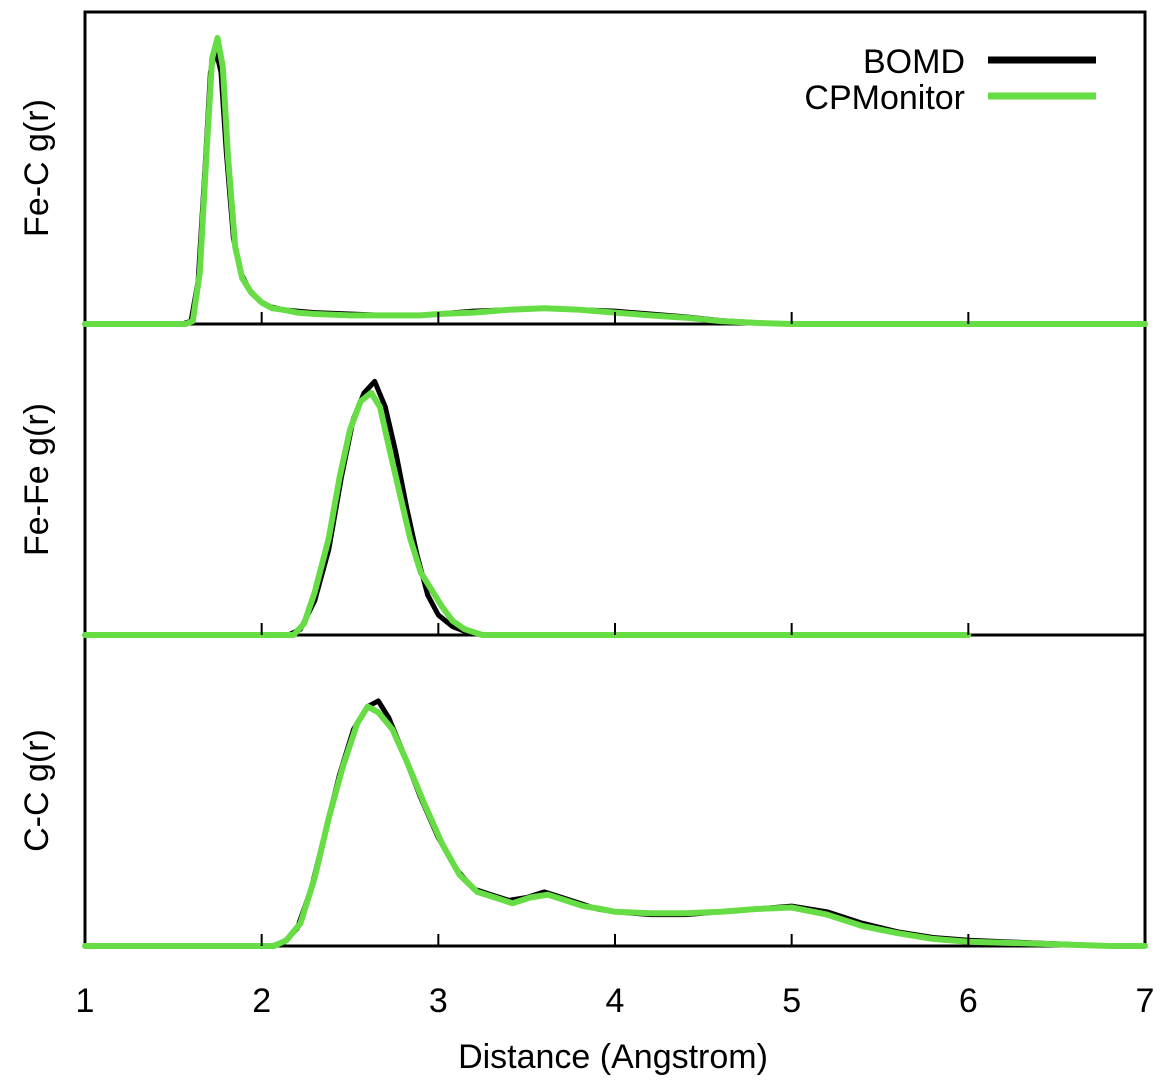  Describe the element at coordinates (1145, 1001) in the screenshot. I see `x-tick-label: 7` at that location.